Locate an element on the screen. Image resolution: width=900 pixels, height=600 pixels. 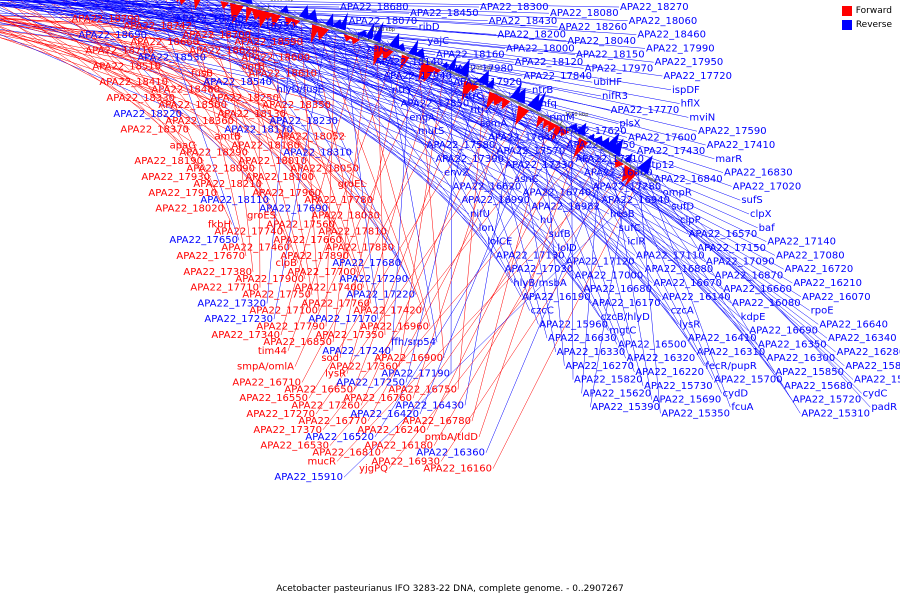
gene-label: APA22_16500 is located at coordinates (652, 344).